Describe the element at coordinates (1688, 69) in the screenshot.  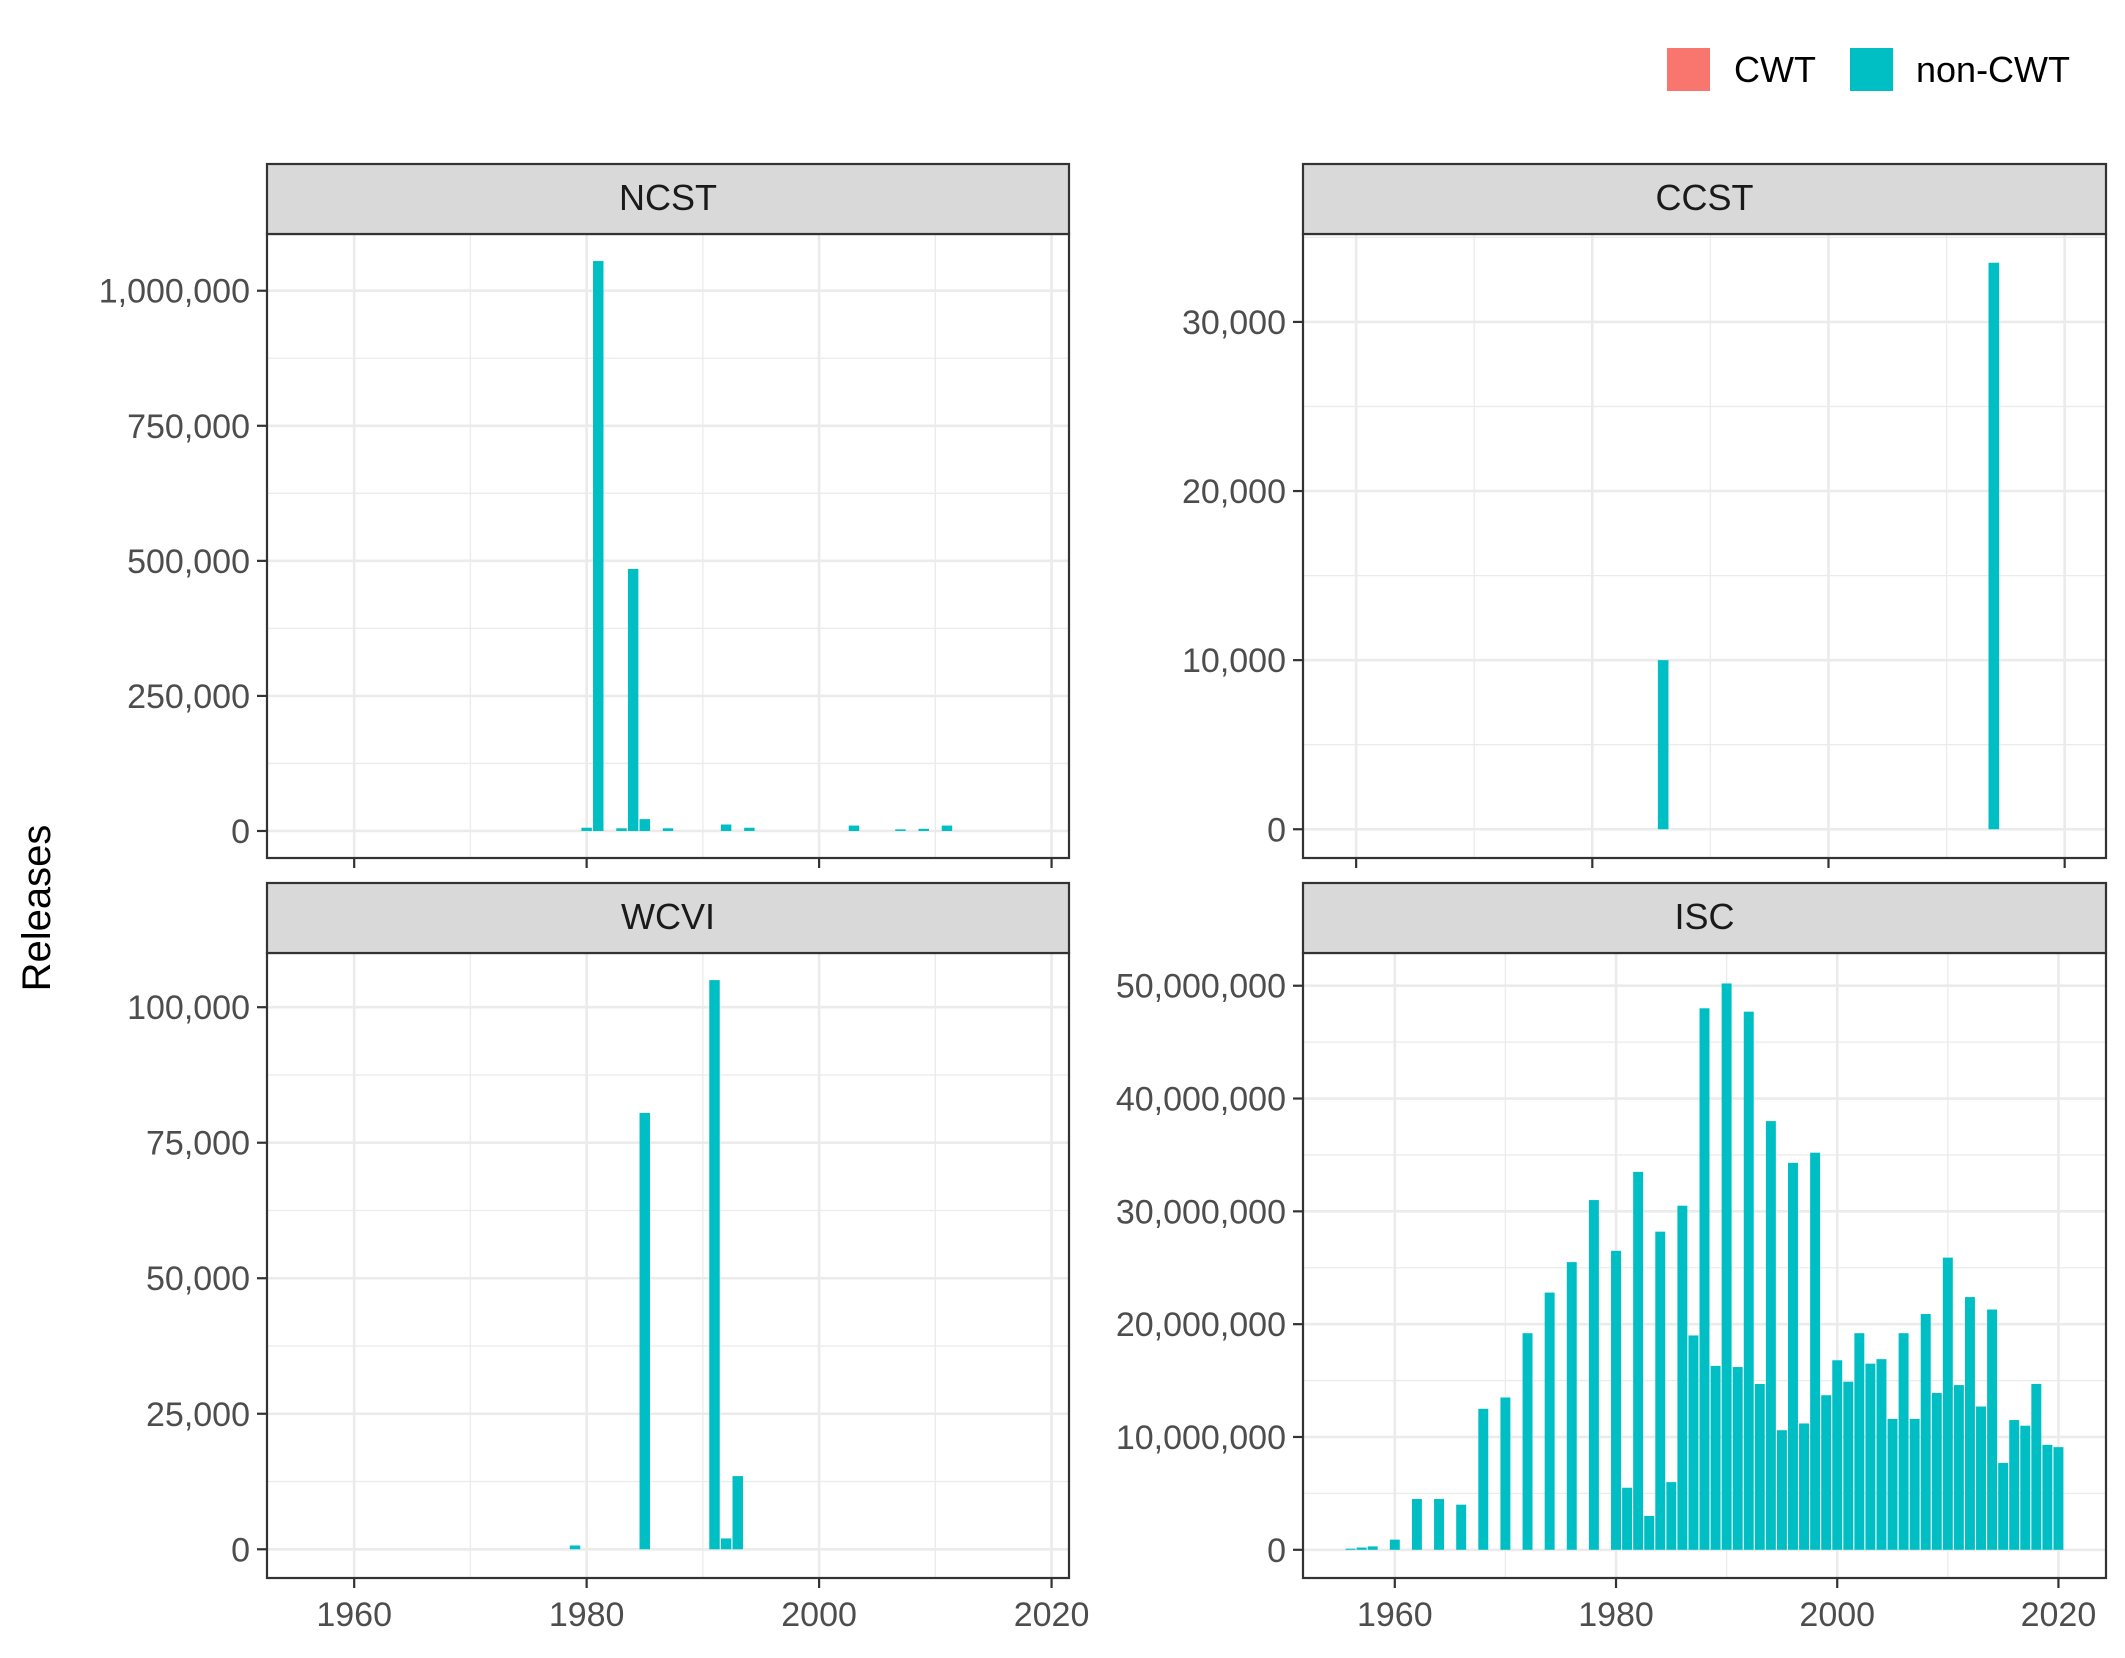
I see `legend-swatch-cwt` at that location.